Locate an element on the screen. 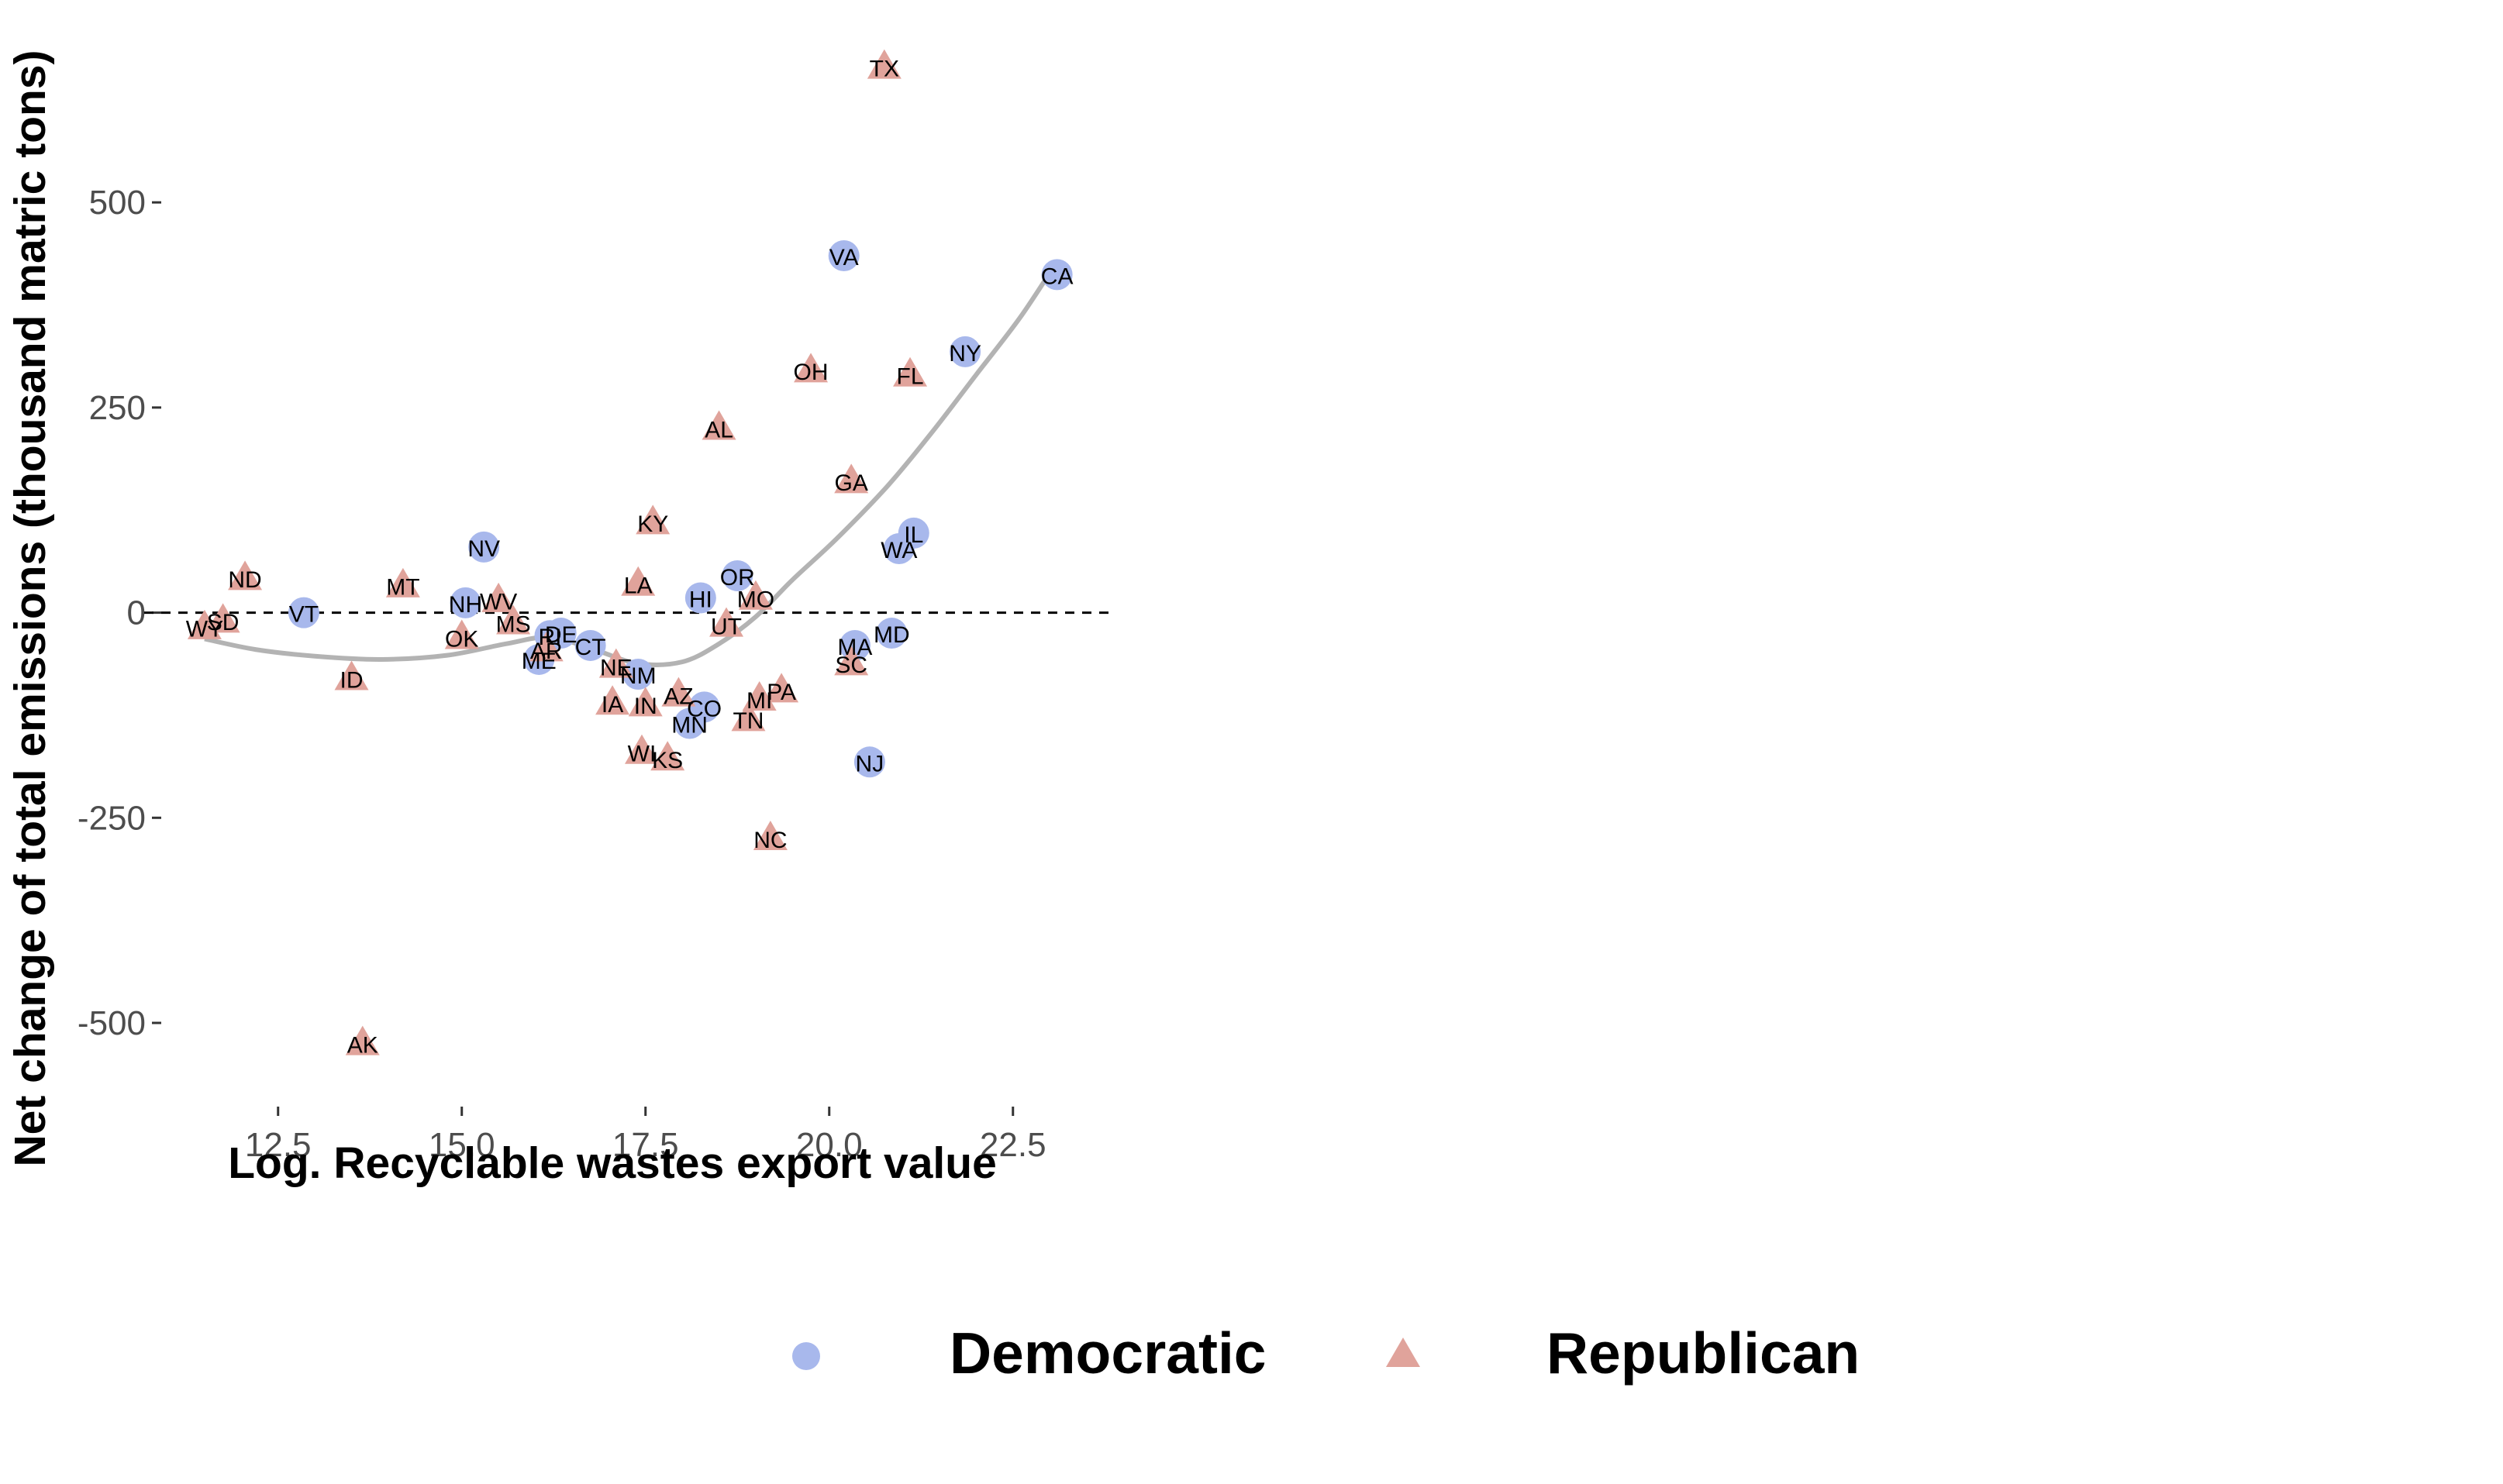  point-la is located at coordinates (638, 581).